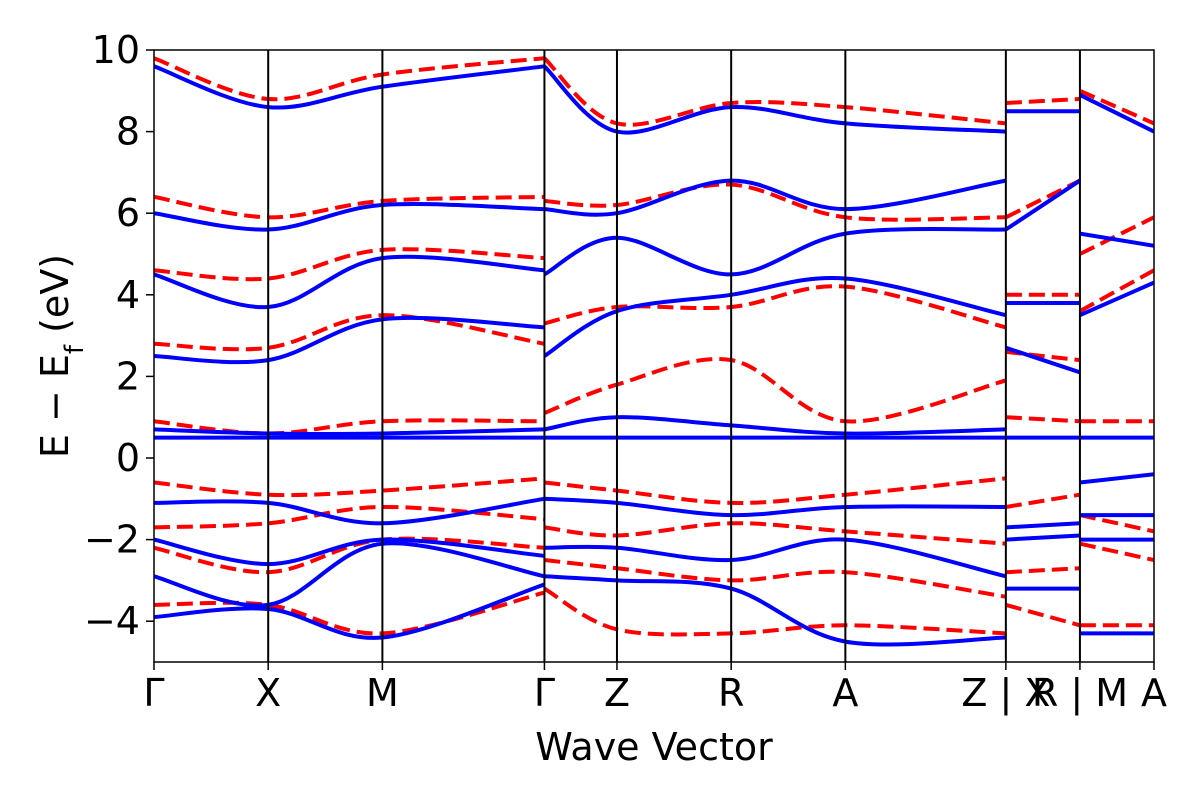  Describe the element at coordinates (55, 406) in the screenshot. I see `y-axis-title-main: E − E` at that location.